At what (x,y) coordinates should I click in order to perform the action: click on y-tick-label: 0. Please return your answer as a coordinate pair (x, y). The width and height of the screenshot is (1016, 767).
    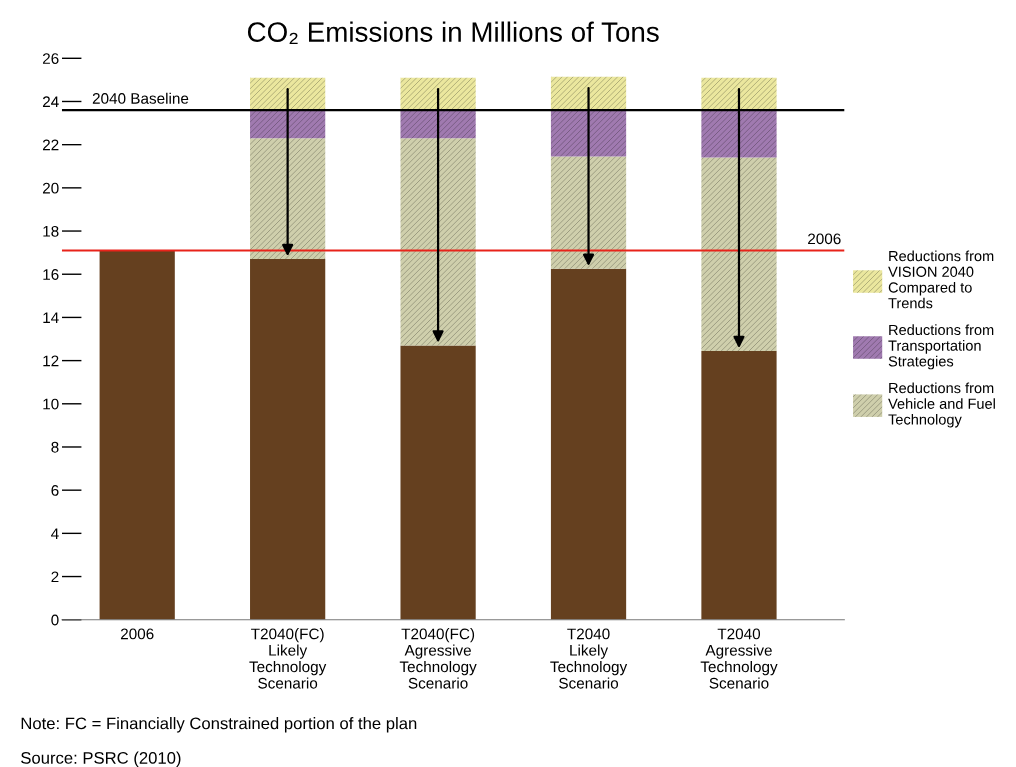
    Looking at the image, I should click on (55, 620).